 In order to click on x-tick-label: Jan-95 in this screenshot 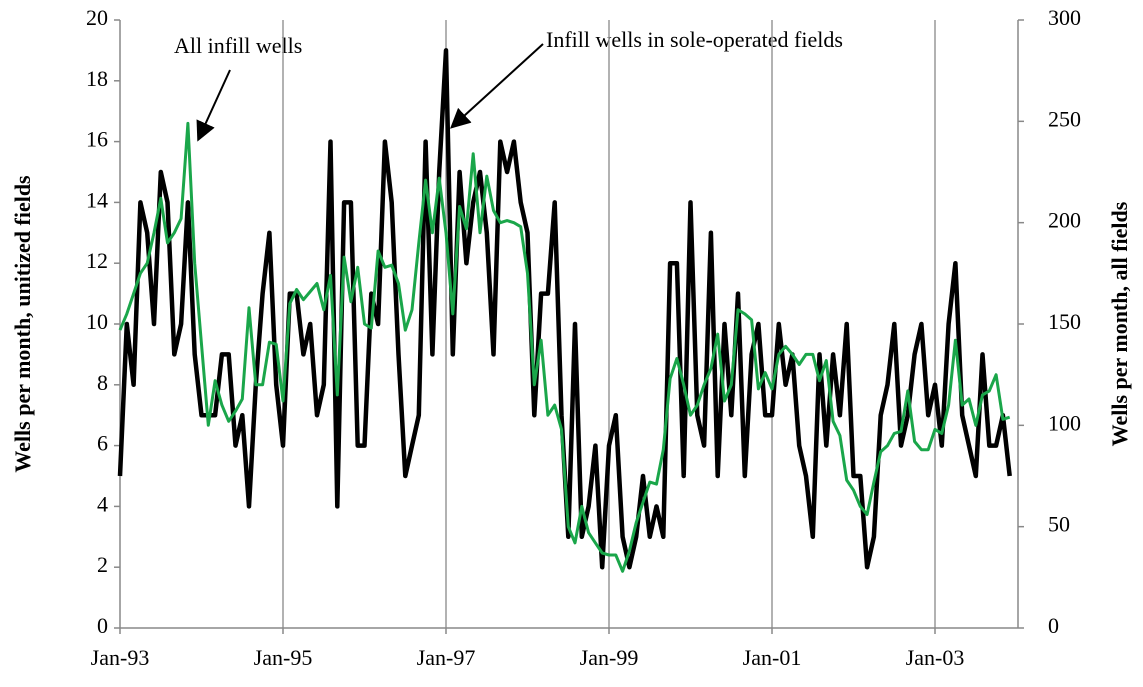, I will do `click(283, 657)`.